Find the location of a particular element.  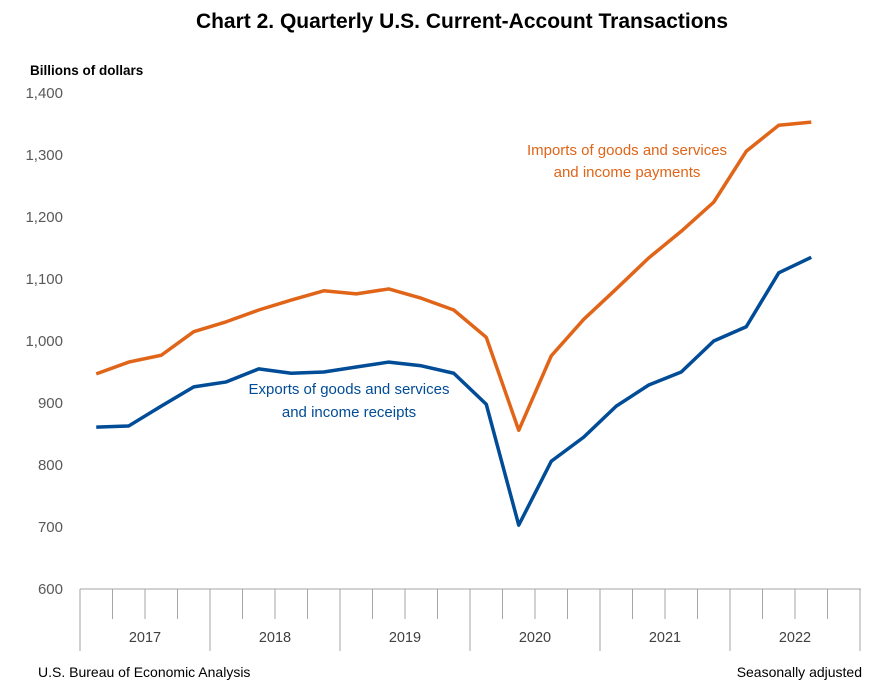

y-tick-label: 600 is located at coordinates (50, 589).